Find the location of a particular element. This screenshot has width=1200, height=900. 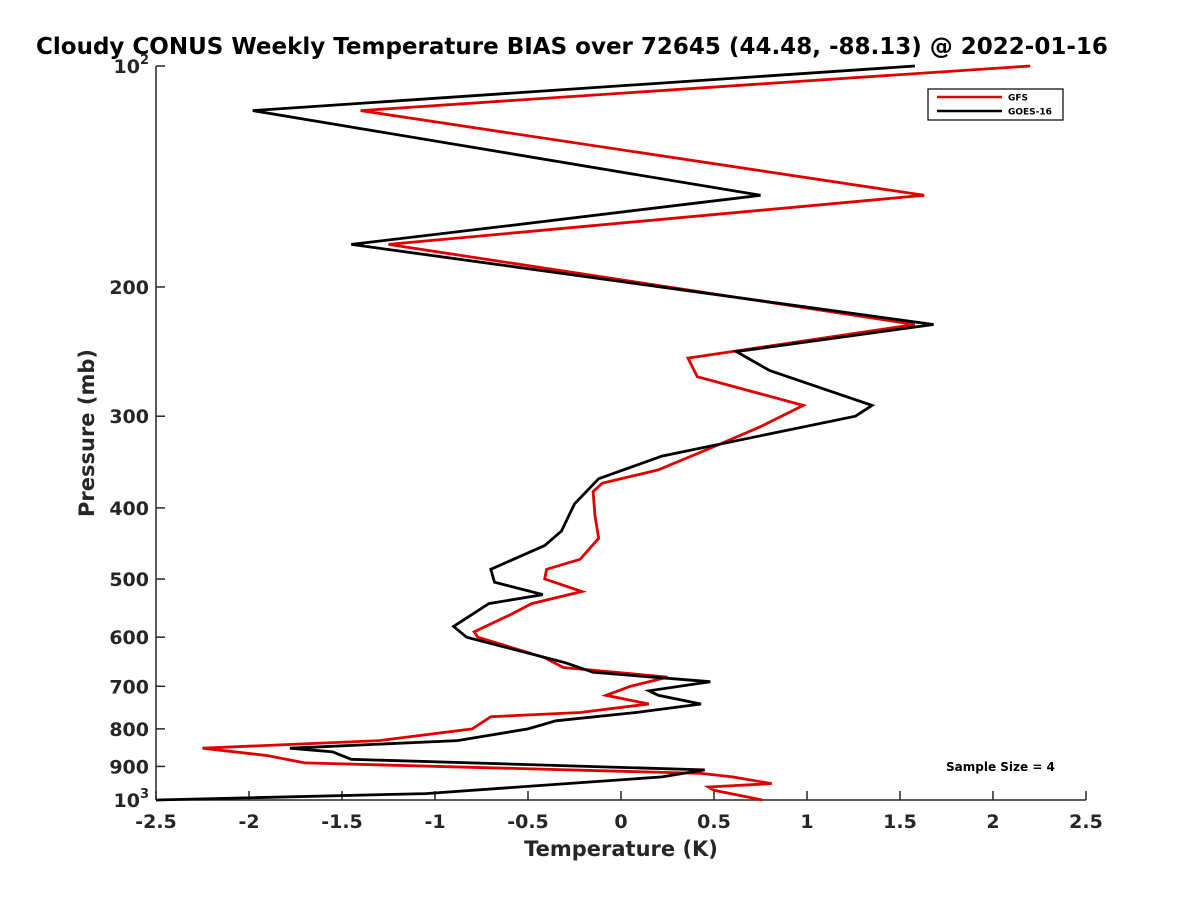

y-tick-label: 500 is located at coordinates (129, 580).